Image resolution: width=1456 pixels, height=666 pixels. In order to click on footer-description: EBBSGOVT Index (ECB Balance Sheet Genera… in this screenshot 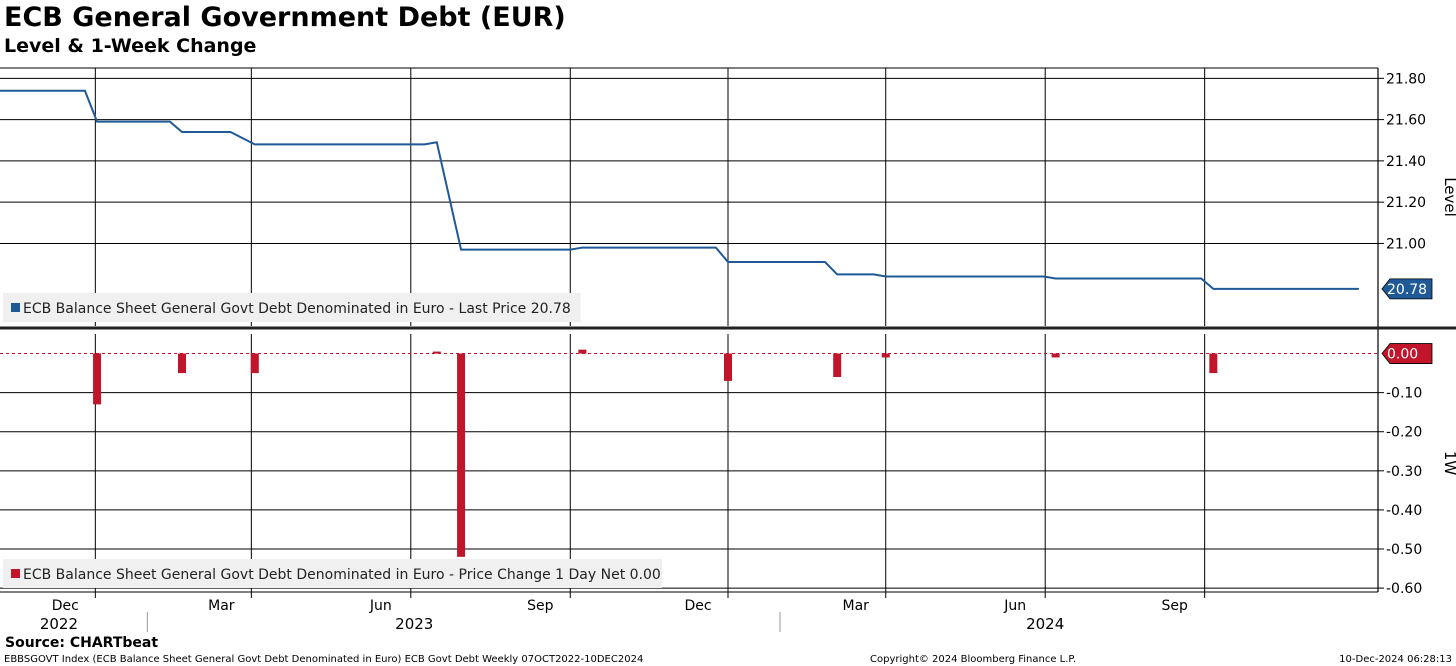, I will do `click(324, 659)`.